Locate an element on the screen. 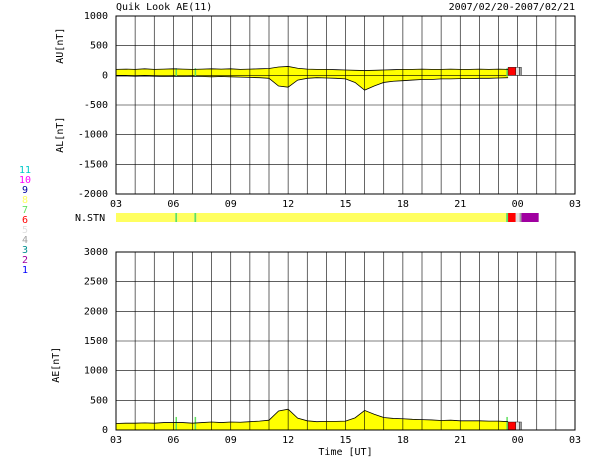 The width and height of the screenshot is (590, 460). legend-count: 7 is located at coordinates (25, 210).